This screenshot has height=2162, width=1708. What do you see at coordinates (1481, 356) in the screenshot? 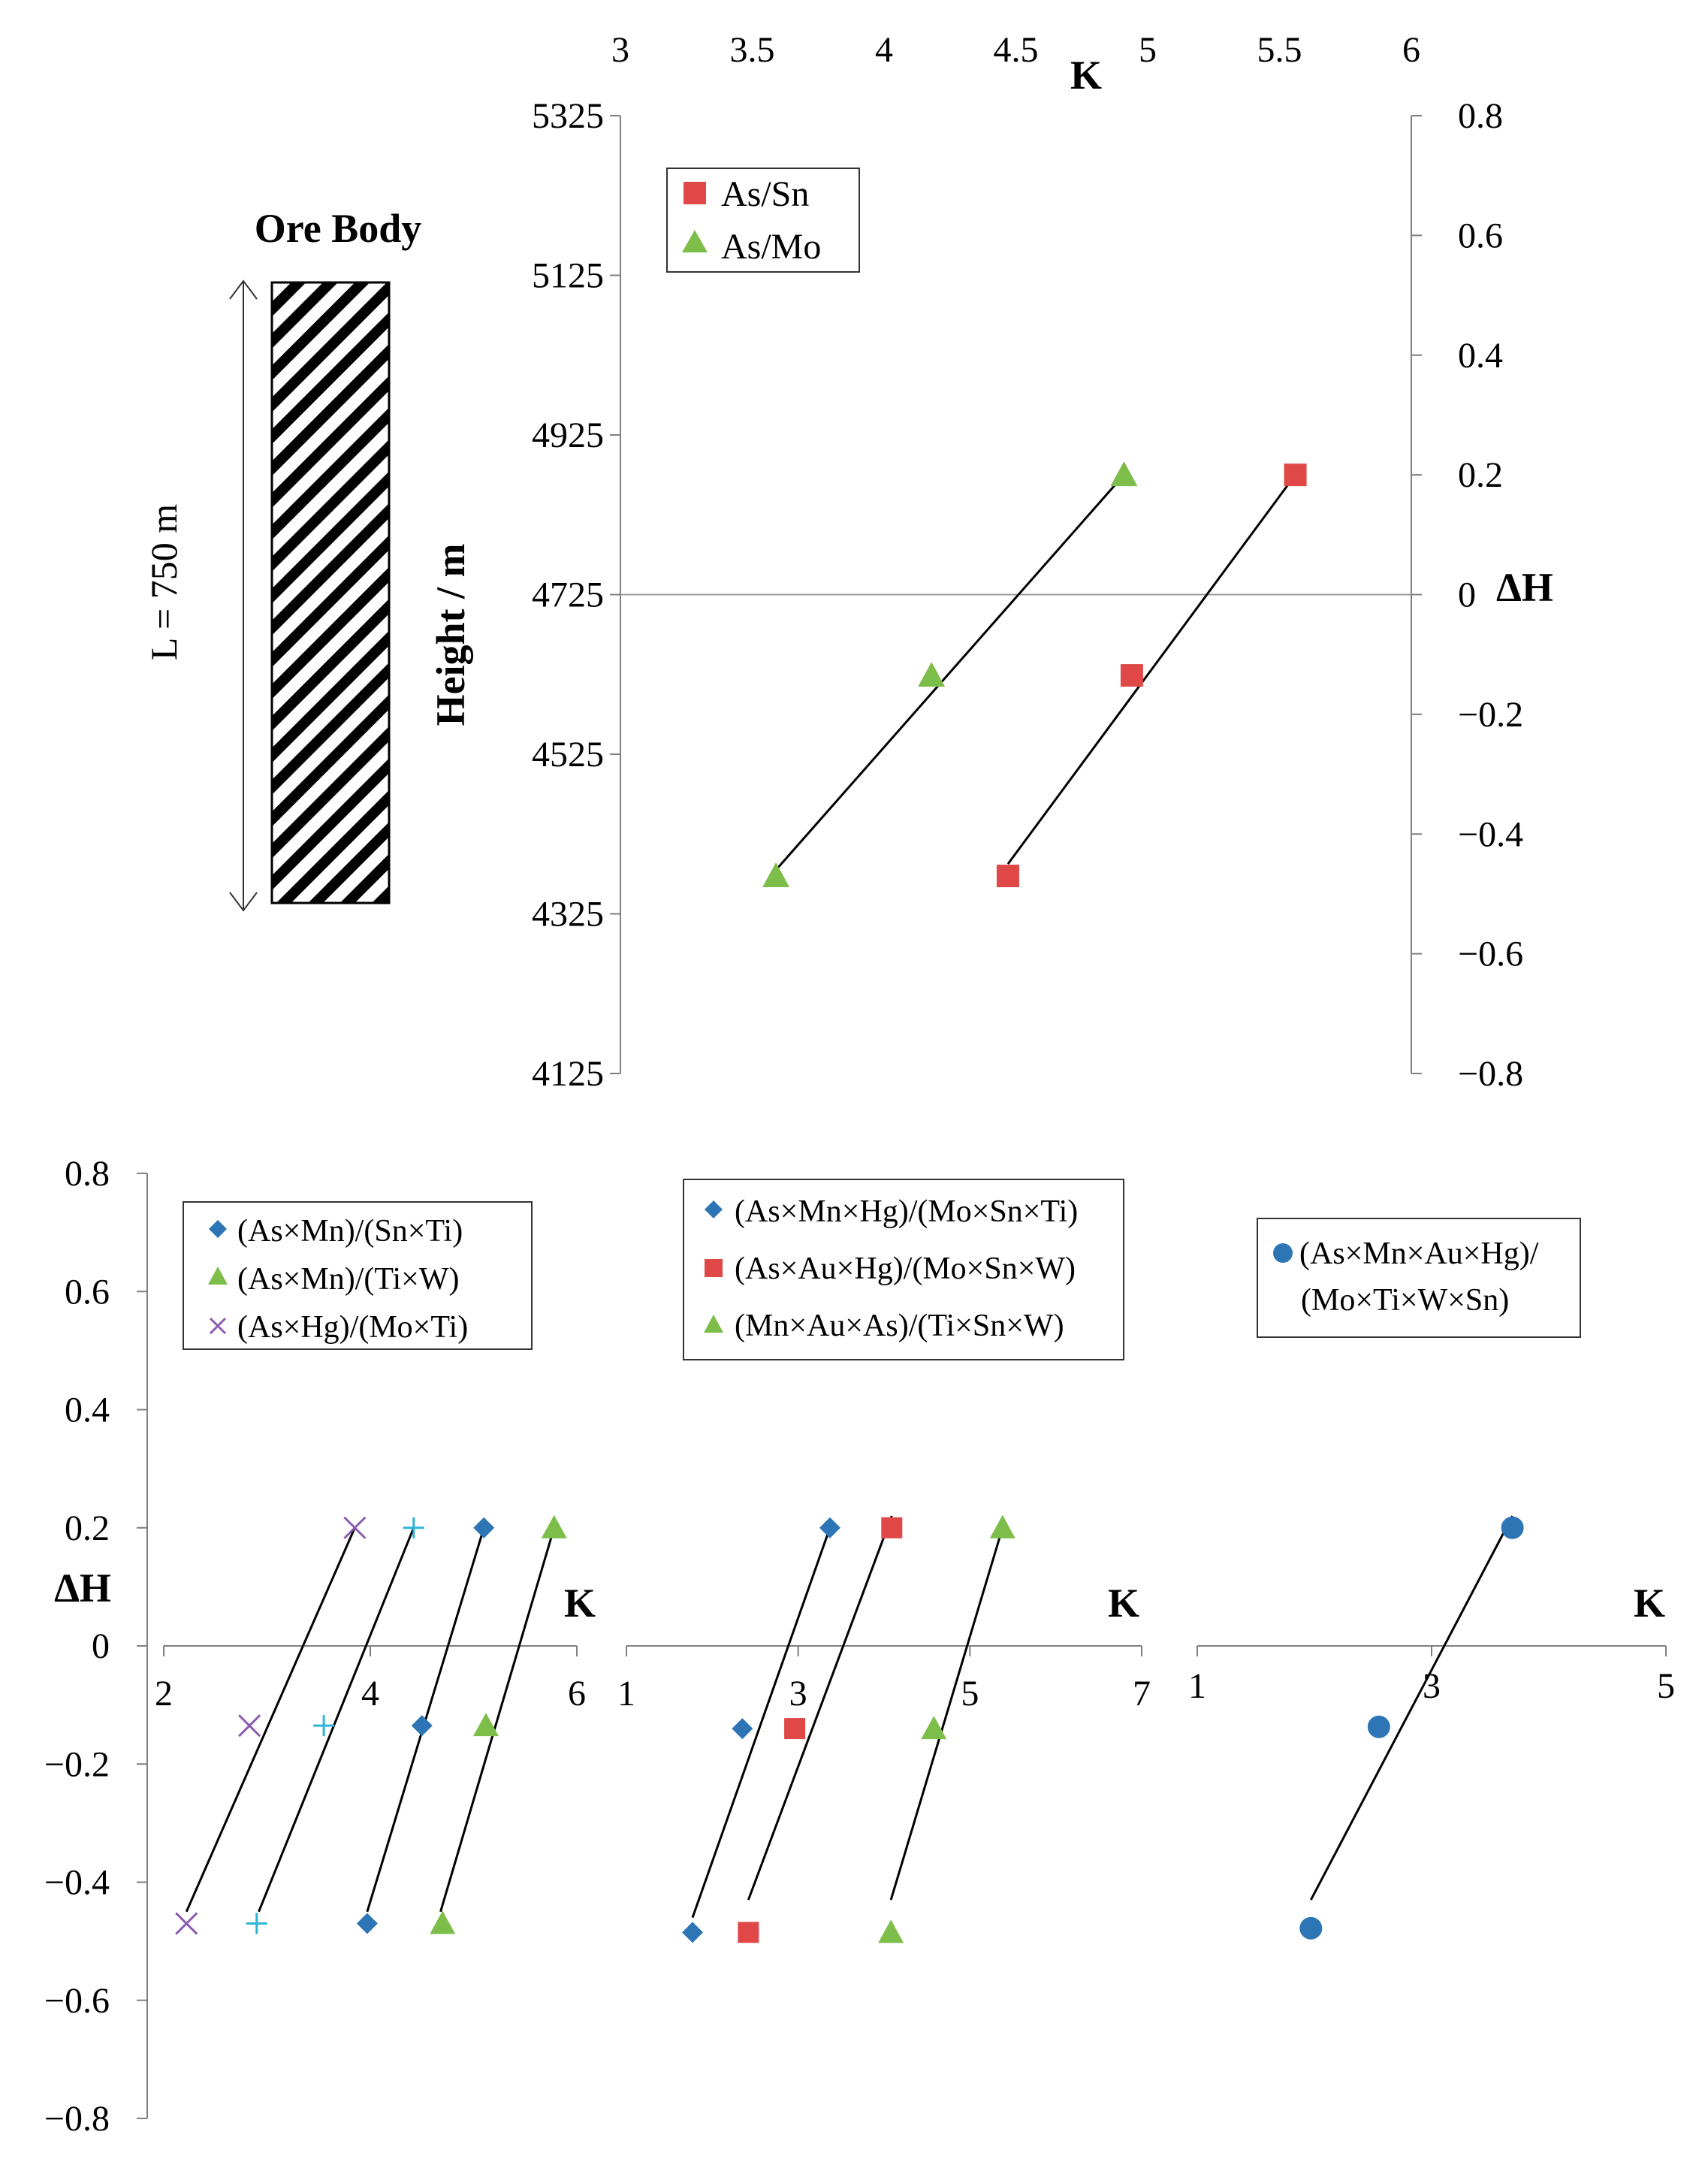
I see `top-right-tick-label: 0.4` at bounding box center [1481, 356].